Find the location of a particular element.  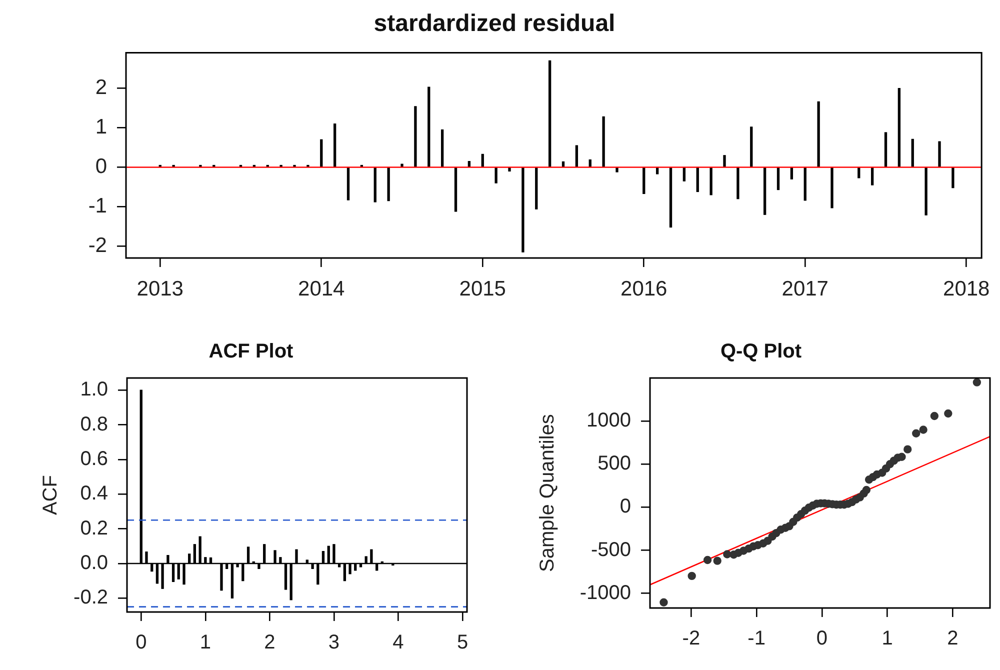

x-tick-label: 2013 is located at coordinates (160, 288).